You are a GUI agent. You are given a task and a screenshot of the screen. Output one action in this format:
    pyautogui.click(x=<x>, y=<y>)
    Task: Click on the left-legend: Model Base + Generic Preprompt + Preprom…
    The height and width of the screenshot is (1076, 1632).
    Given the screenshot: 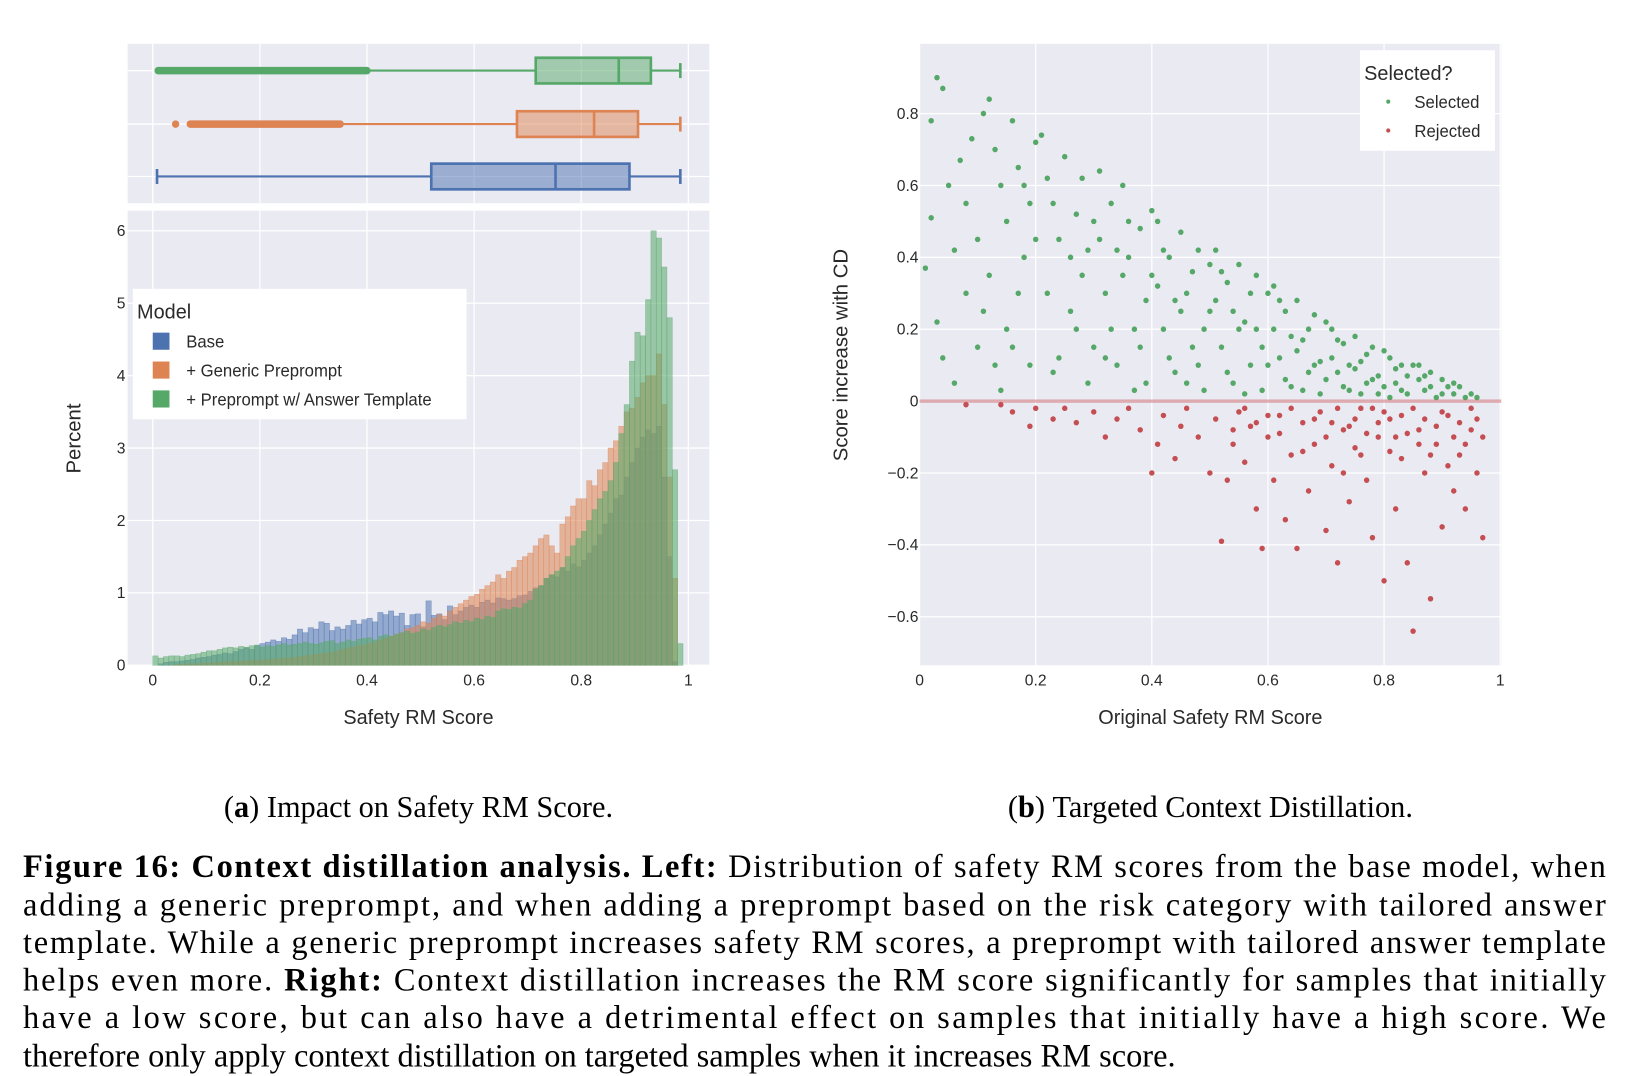 What is the action you would take?
    pyautogui.click(x=299, y=354)
    